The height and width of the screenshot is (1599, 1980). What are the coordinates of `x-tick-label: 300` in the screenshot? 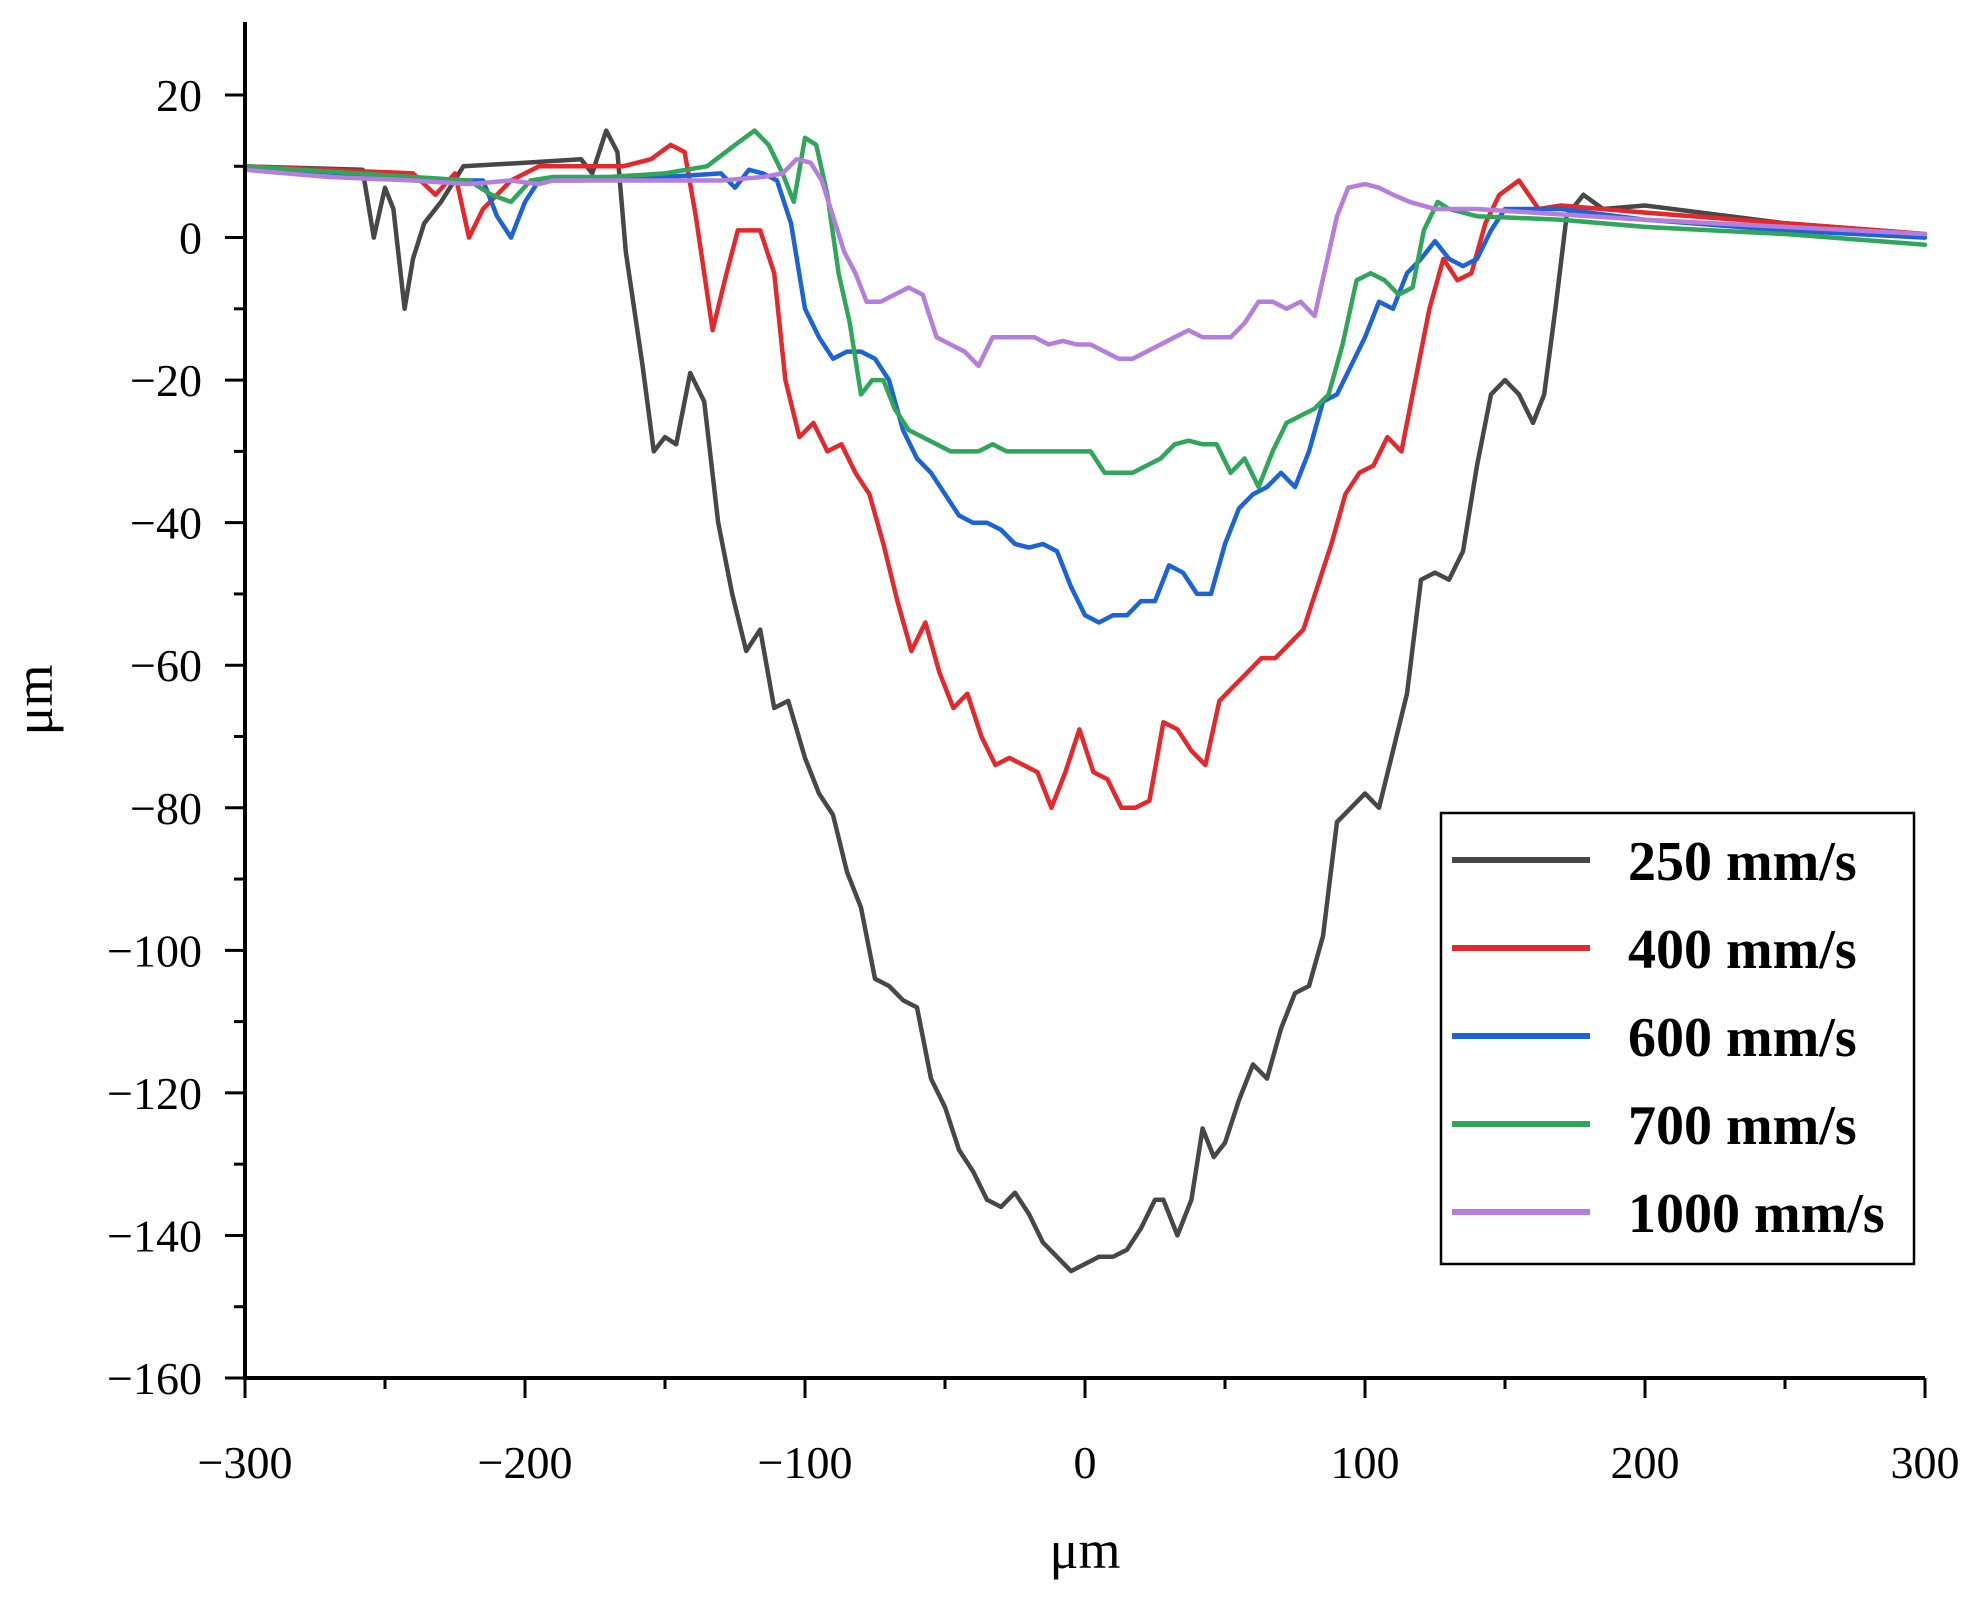 It's located at (1925, 1462).